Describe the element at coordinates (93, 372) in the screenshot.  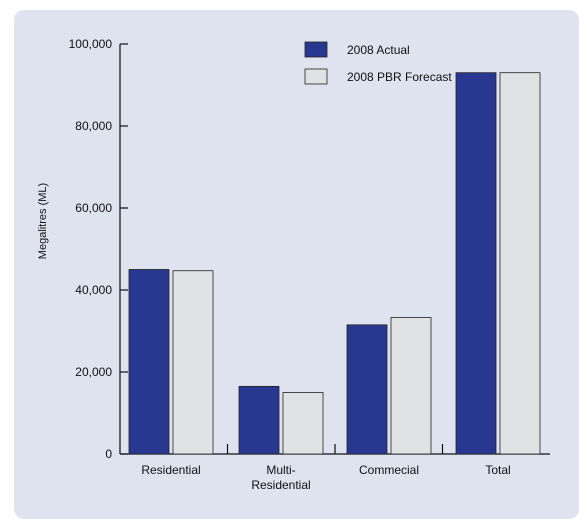
I see `y-tick-label: 20,000` at that location.